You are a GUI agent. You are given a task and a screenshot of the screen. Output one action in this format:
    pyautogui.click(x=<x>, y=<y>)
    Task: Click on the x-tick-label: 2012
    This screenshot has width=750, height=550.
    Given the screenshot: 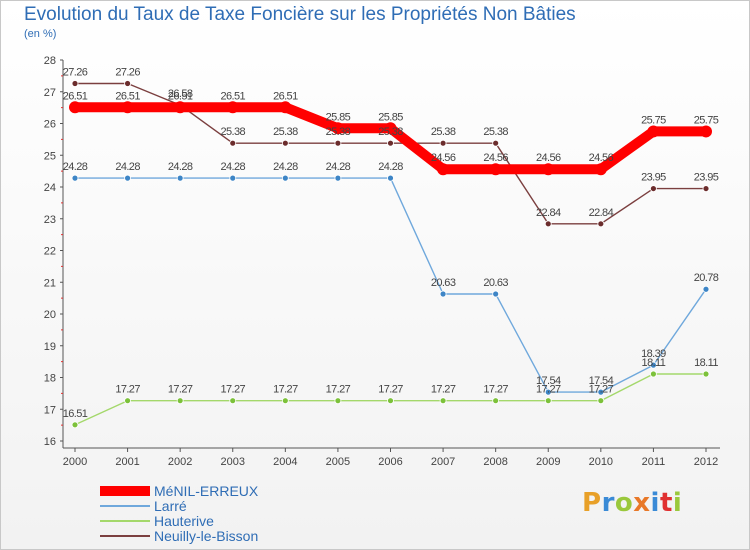 What is the action you would take?
    pyautogui.click(x=706, y=462)
    